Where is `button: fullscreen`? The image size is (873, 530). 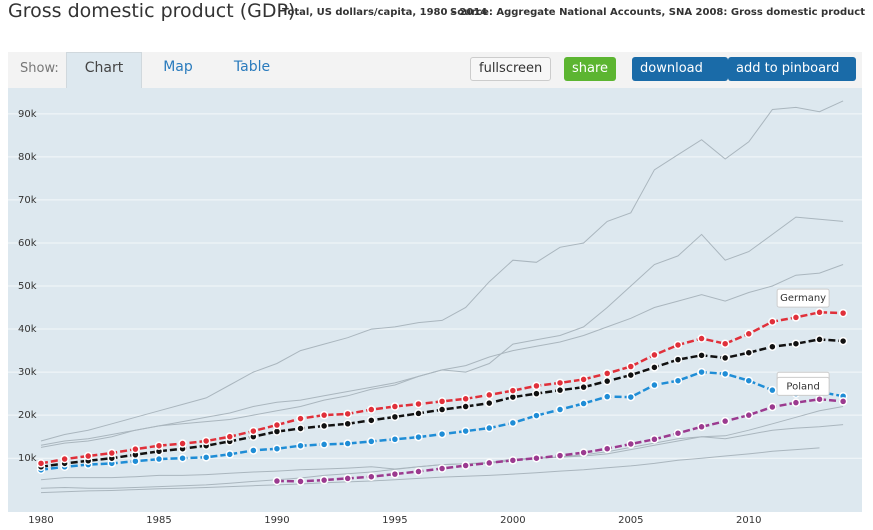
button: fullscreen is located at coordinates (511, 69).